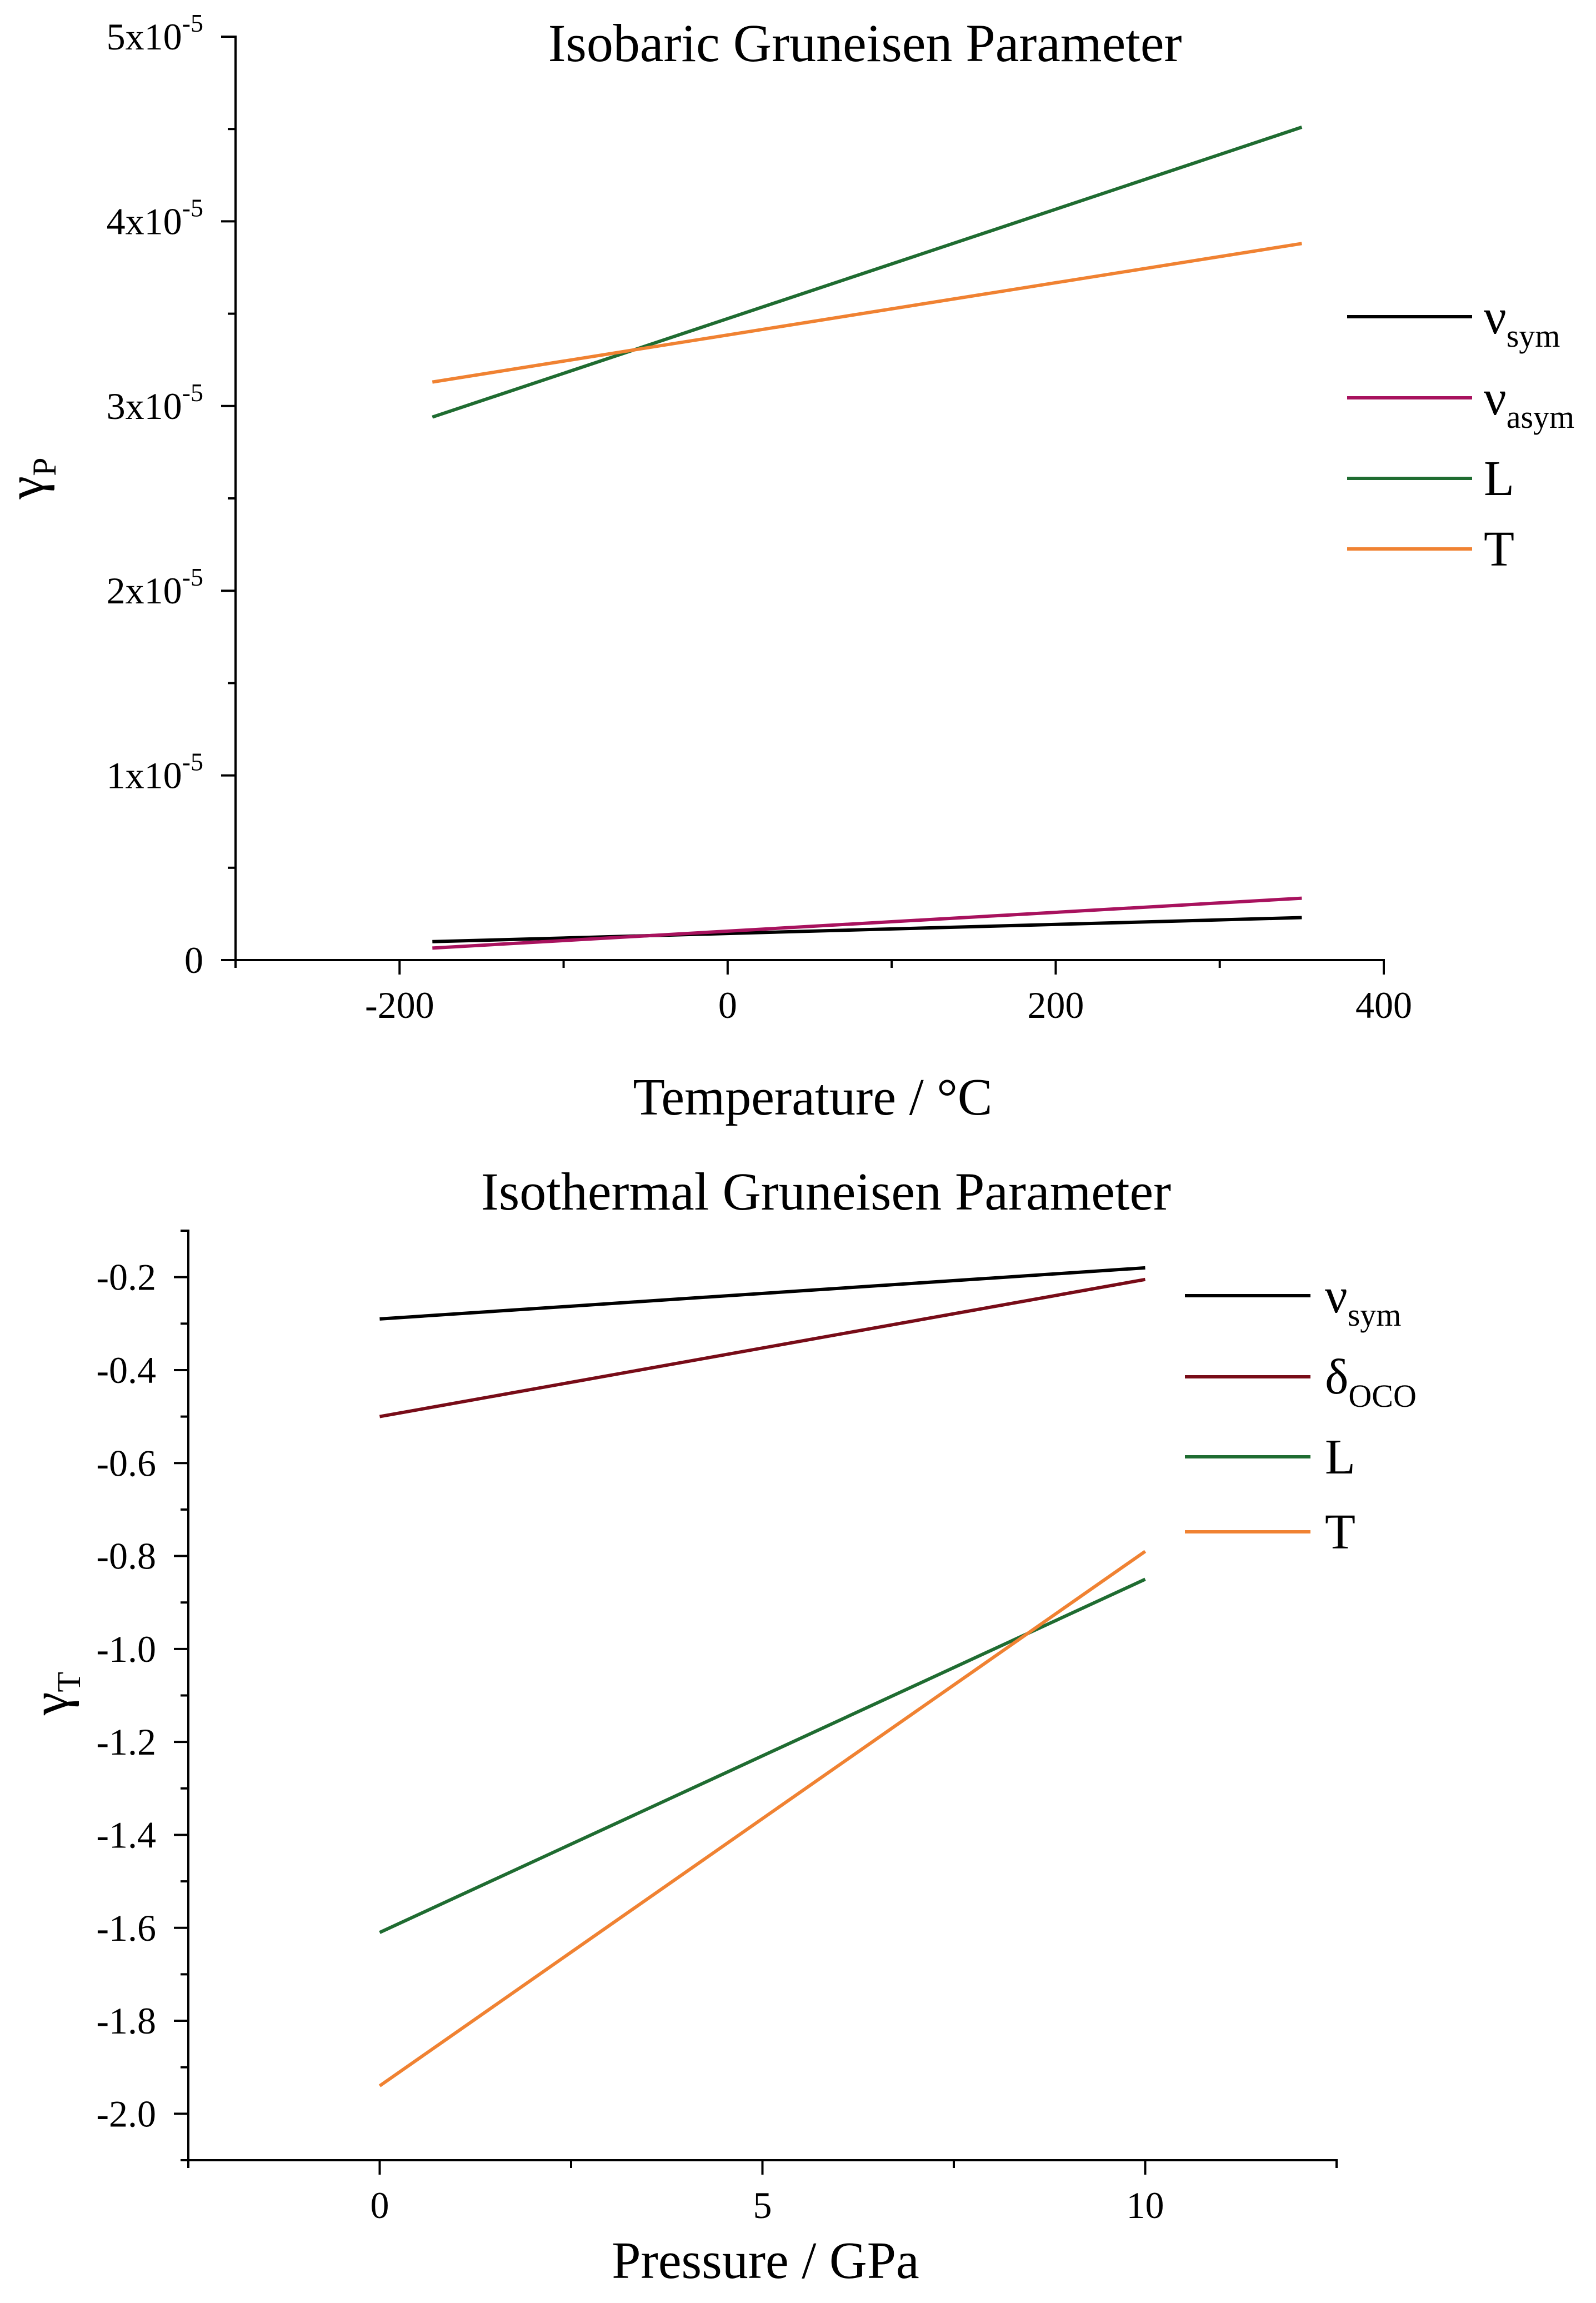 The height and width of the screenshot is (2303, 1596). What do you see at coordinates (1541, 417) in the screenshot?
I see `legend-label-subscript: asym` at bounding box center [1541, 417].